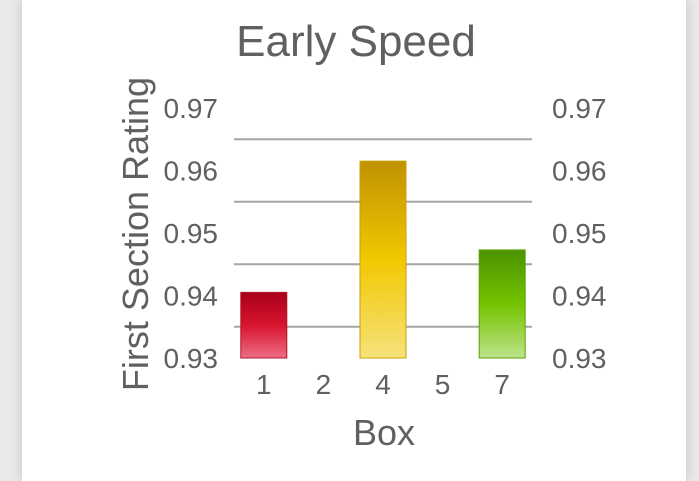  Describe the element at coordinates (135, 234) in the screenshot. I see `y-axis-title: First Section Rating` at that location.